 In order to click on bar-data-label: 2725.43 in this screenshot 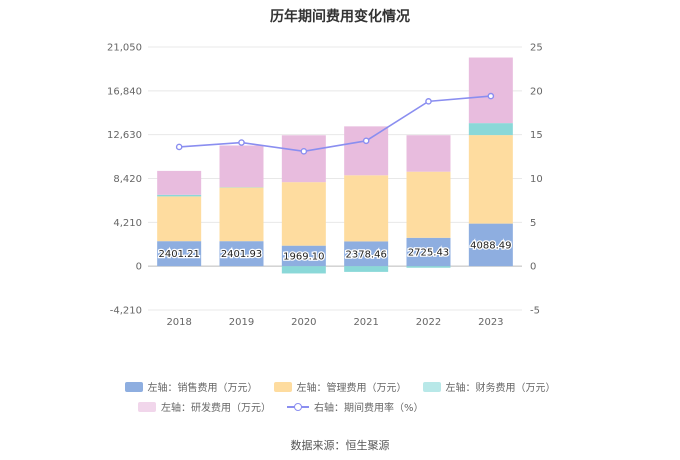, I will do `click(428, 252)`.